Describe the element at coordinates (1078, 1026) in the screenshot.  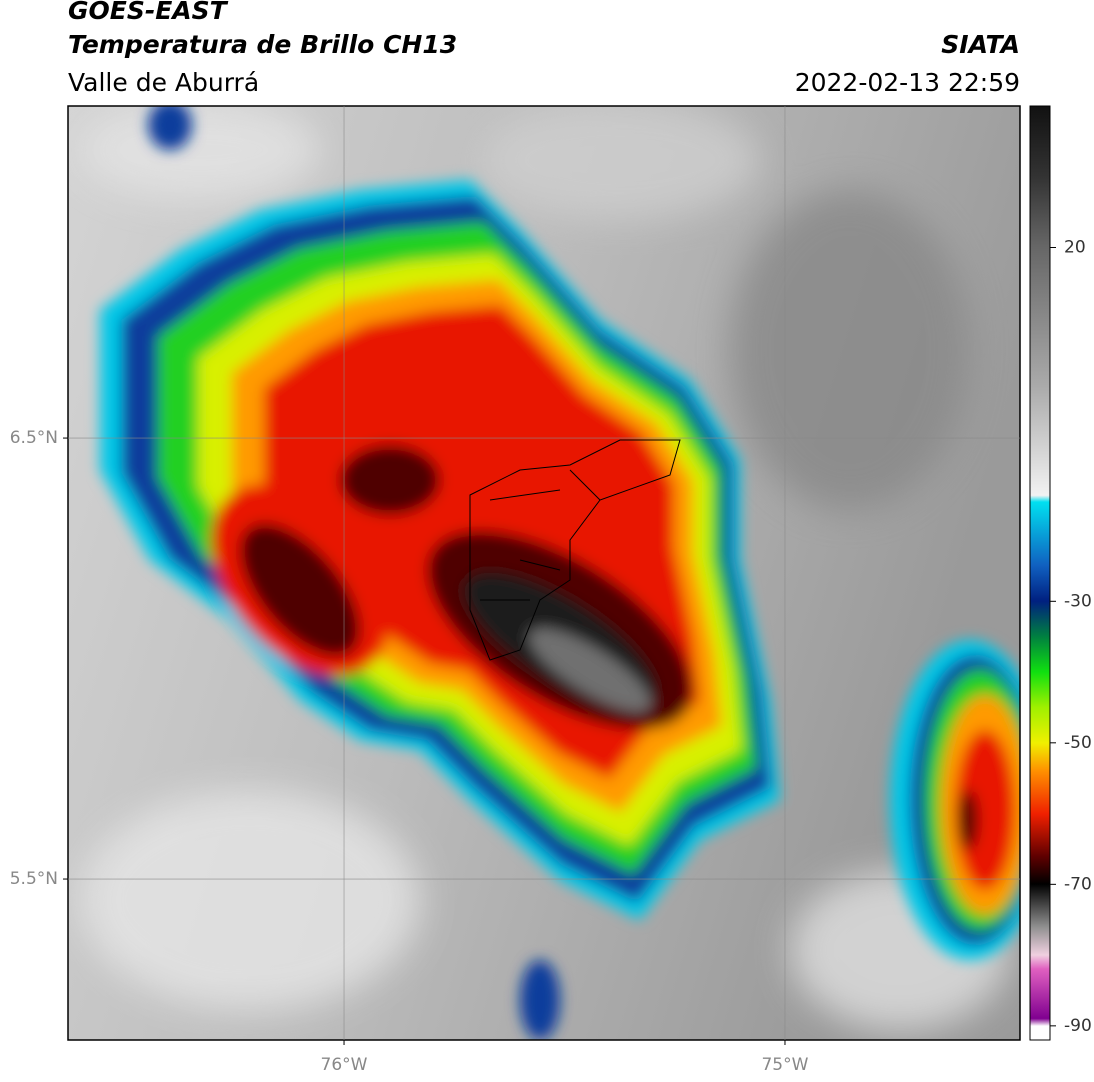
I see `colorbar-tick-label: -90` at that location.